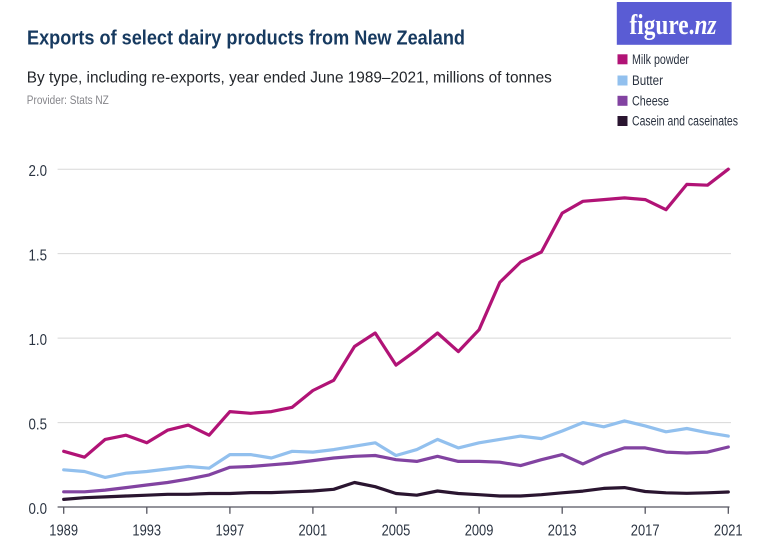  What do you see at coordinates (562, 531) in the screenshot?
I see `svg-text: 2013` at bounding box center [562, 531].